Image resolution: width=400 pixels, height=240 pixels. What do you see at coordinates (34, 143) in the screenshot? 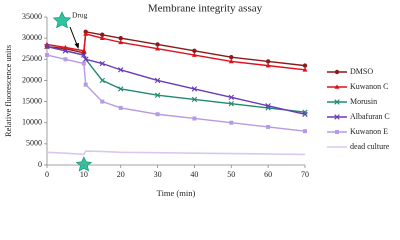
I see `y-tick-label: 5000` at bounding box center [34, 143].